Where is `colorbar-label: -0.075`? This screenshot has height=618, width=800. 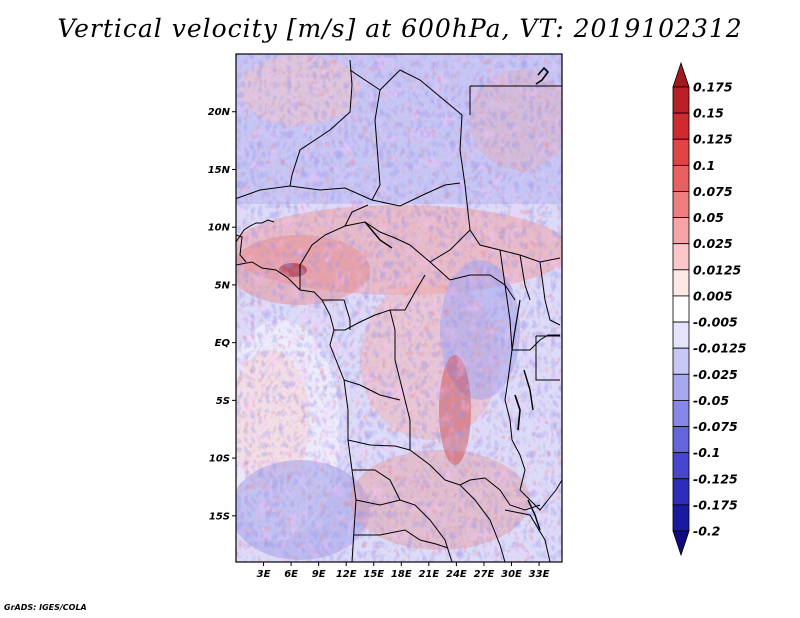 colorbar-label: -0.075 is located at coordinates (715, 426).